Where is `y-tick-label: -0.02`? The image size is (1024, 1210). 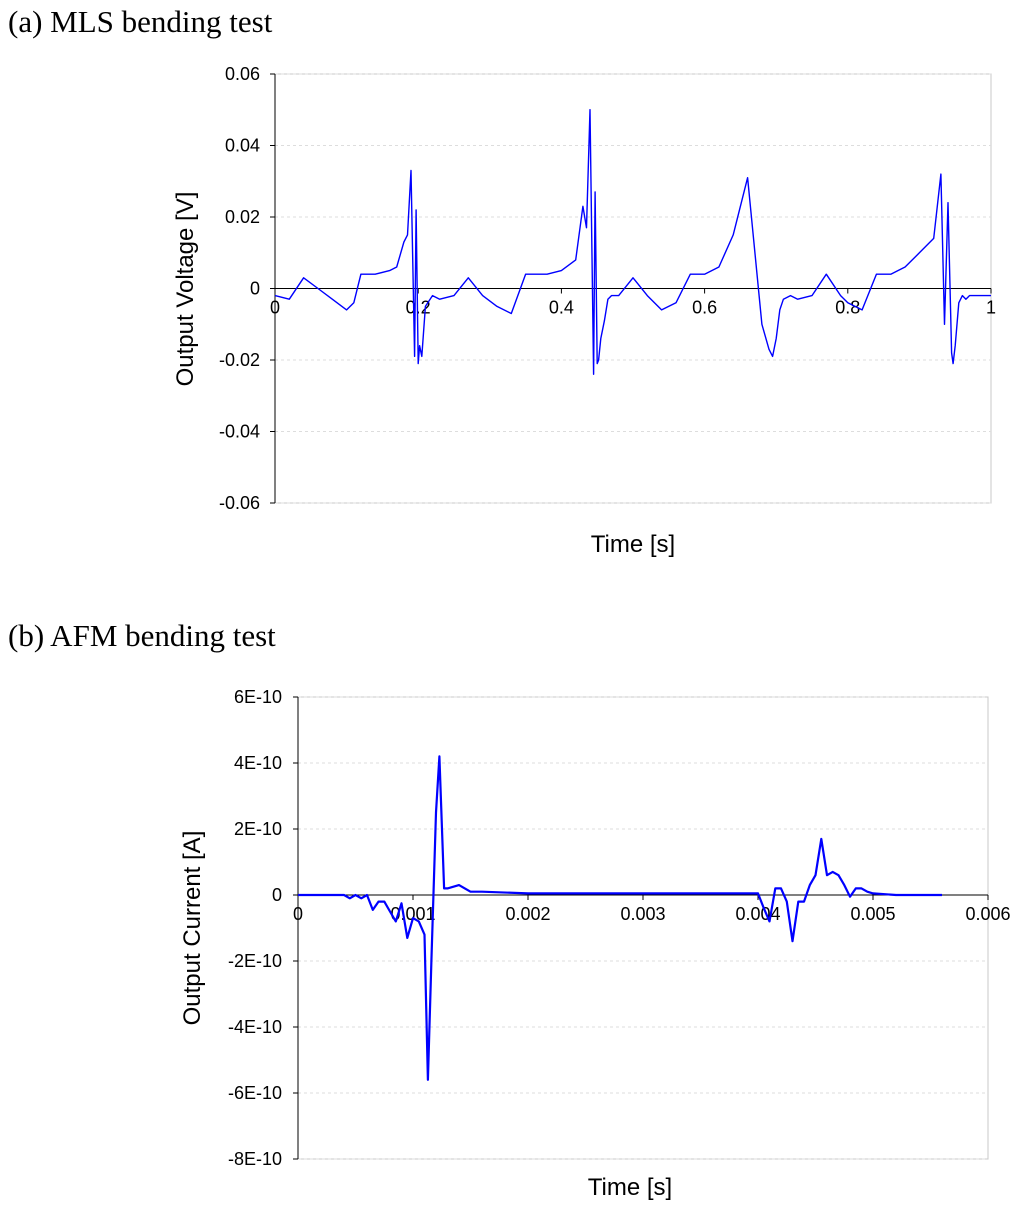 y-tick-label: -0.02 is located at coordinates (239, 360).